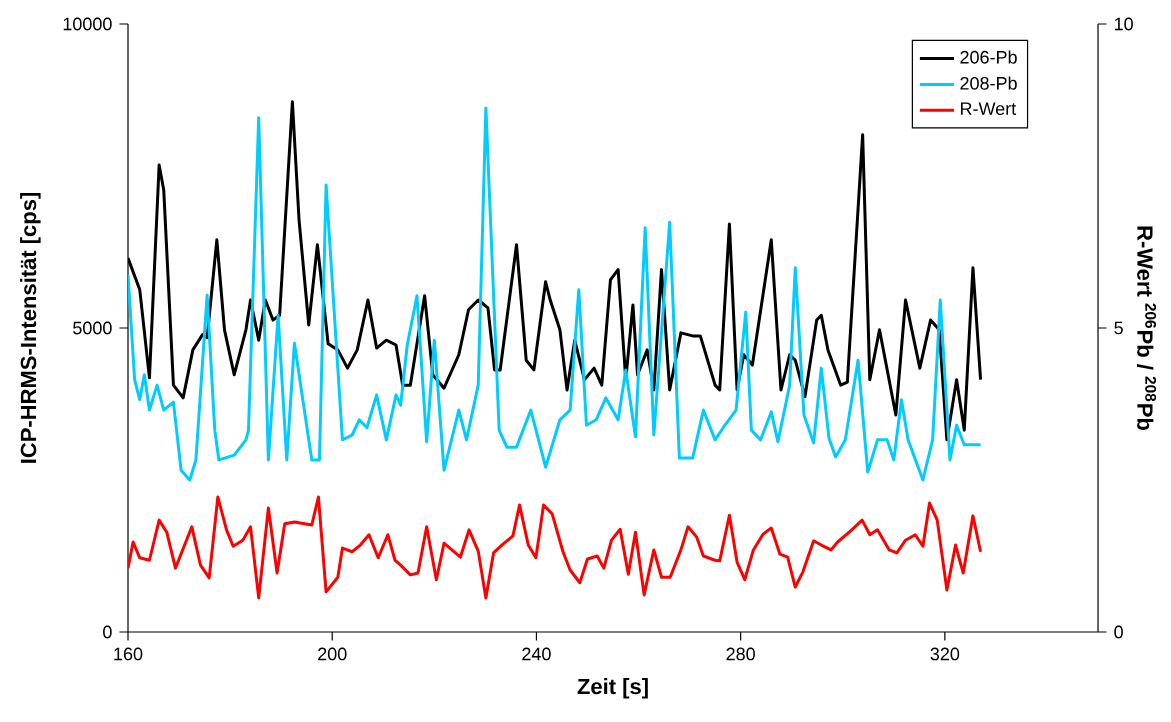  I want to click on x-tick-label: 200, so click(332, 654).